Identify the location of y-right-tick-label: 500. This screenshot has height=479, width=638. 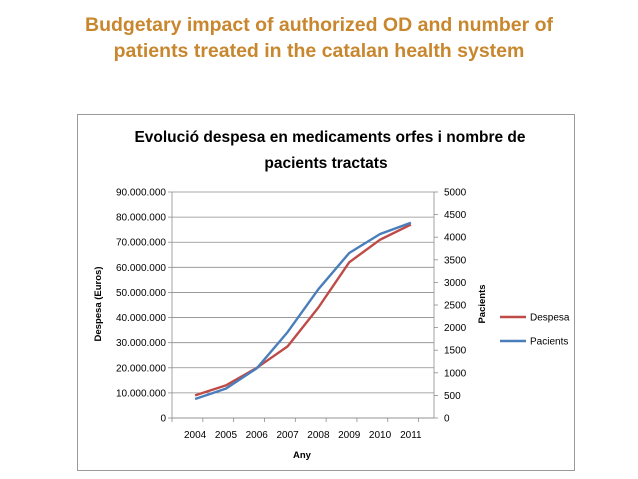
(452, 396).